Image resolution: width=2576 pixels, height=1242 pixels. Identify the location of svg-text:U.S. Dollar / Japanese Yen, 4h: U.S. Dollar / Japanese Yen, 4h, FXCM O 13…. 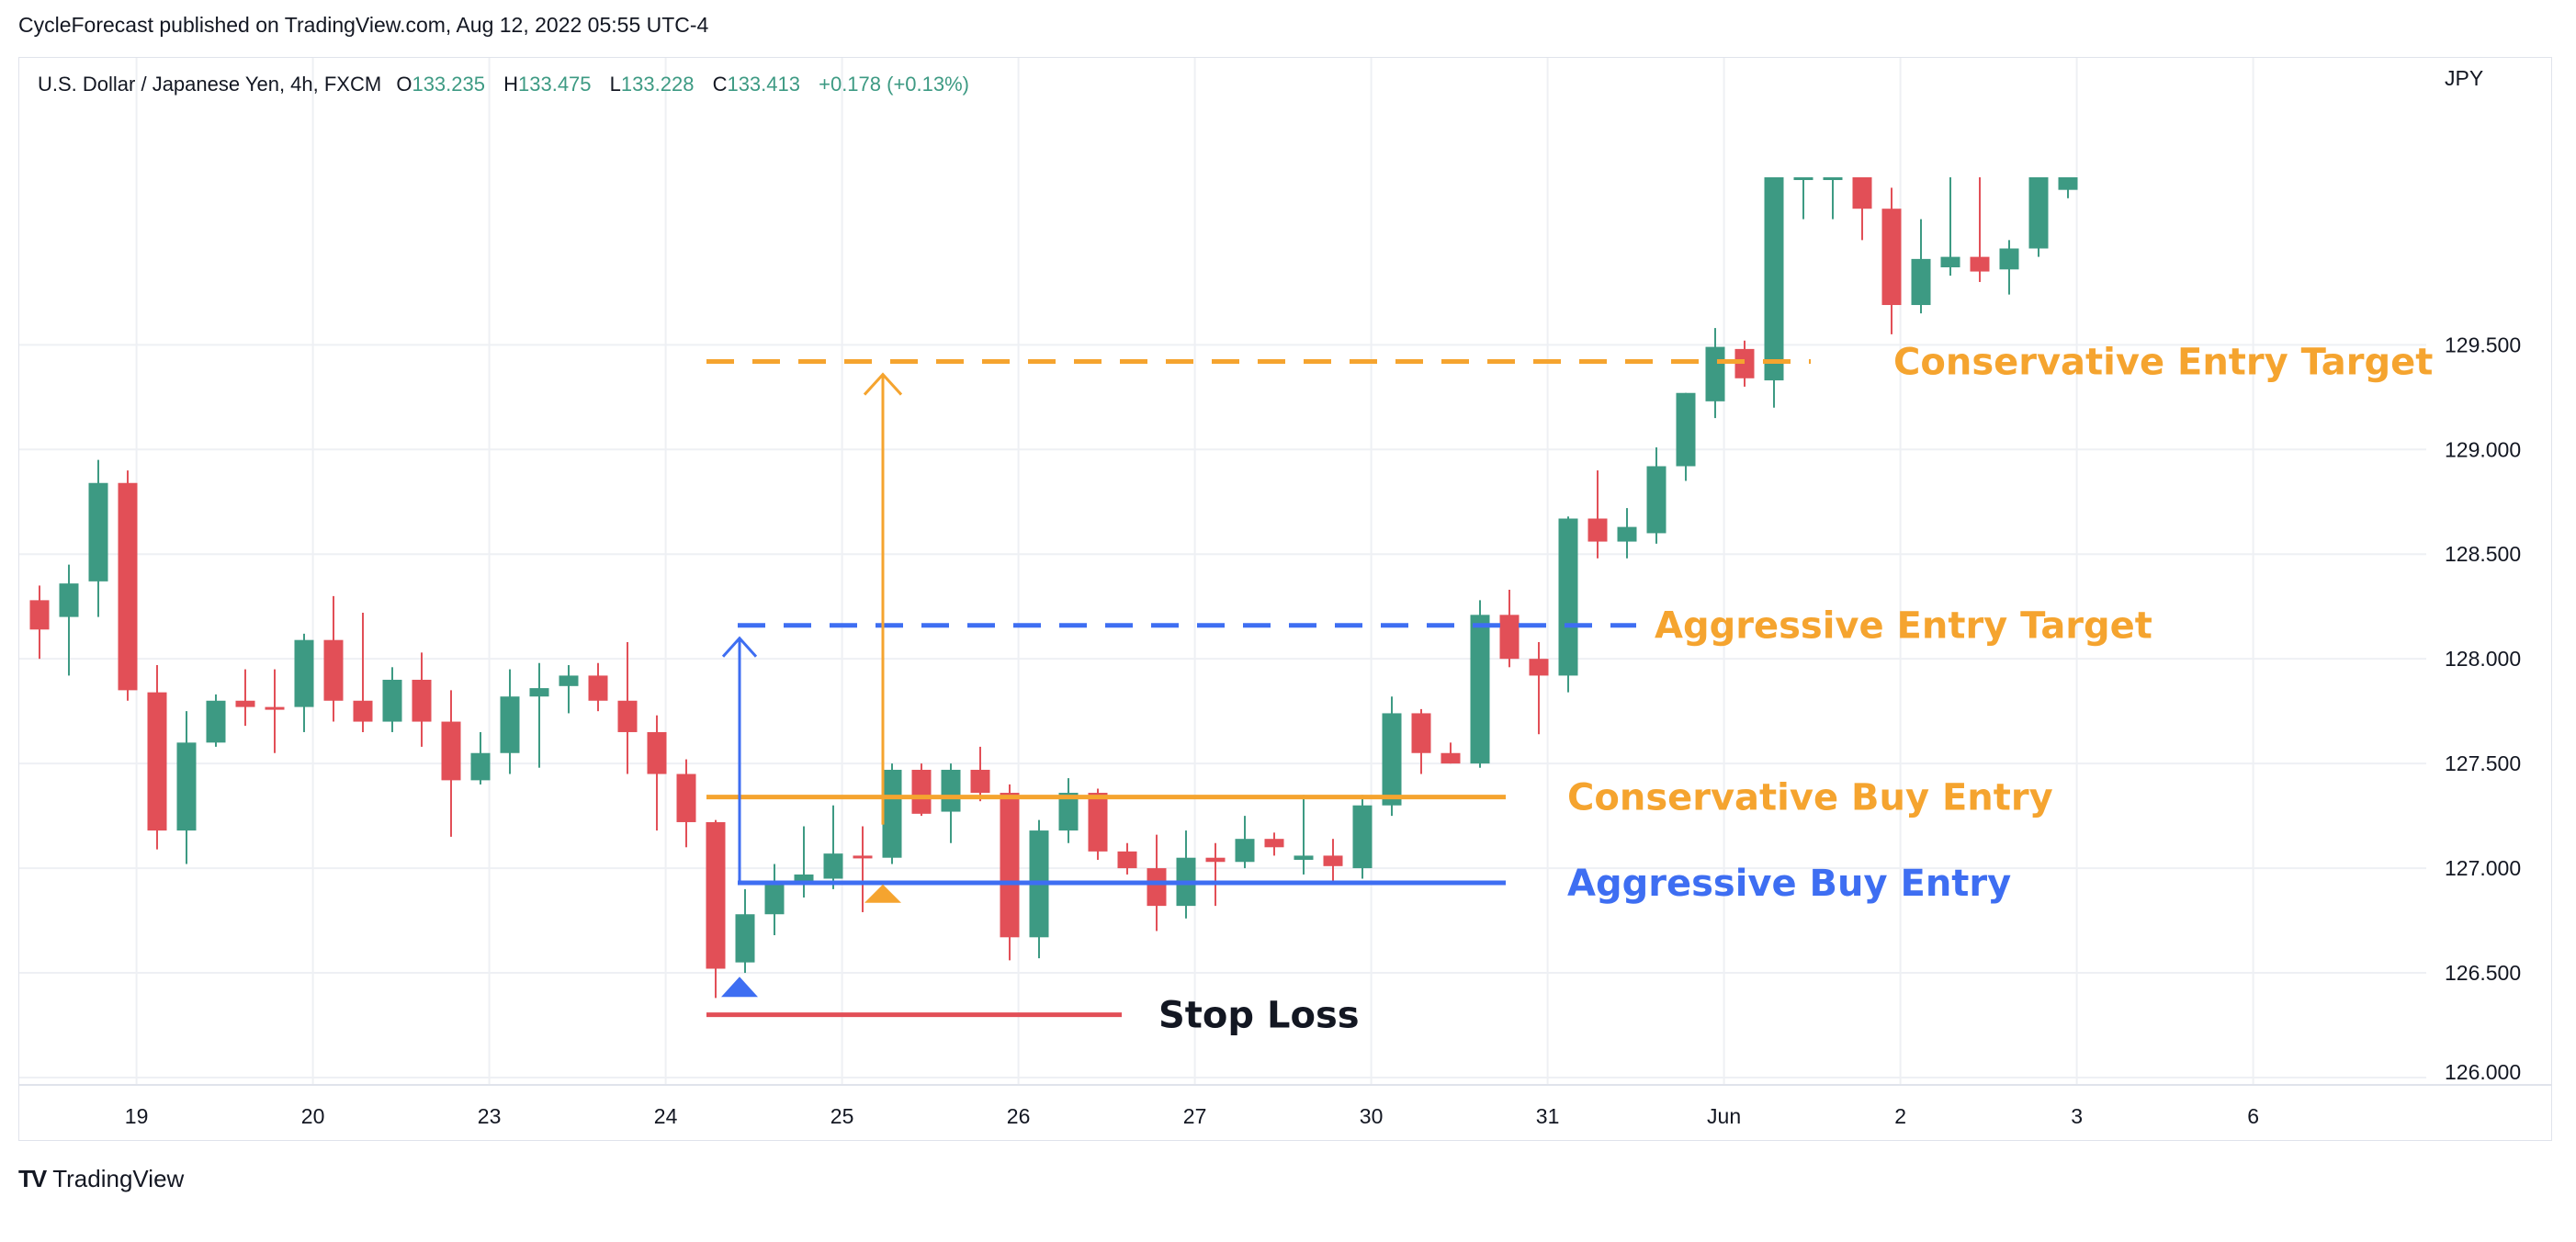
(503, 84).